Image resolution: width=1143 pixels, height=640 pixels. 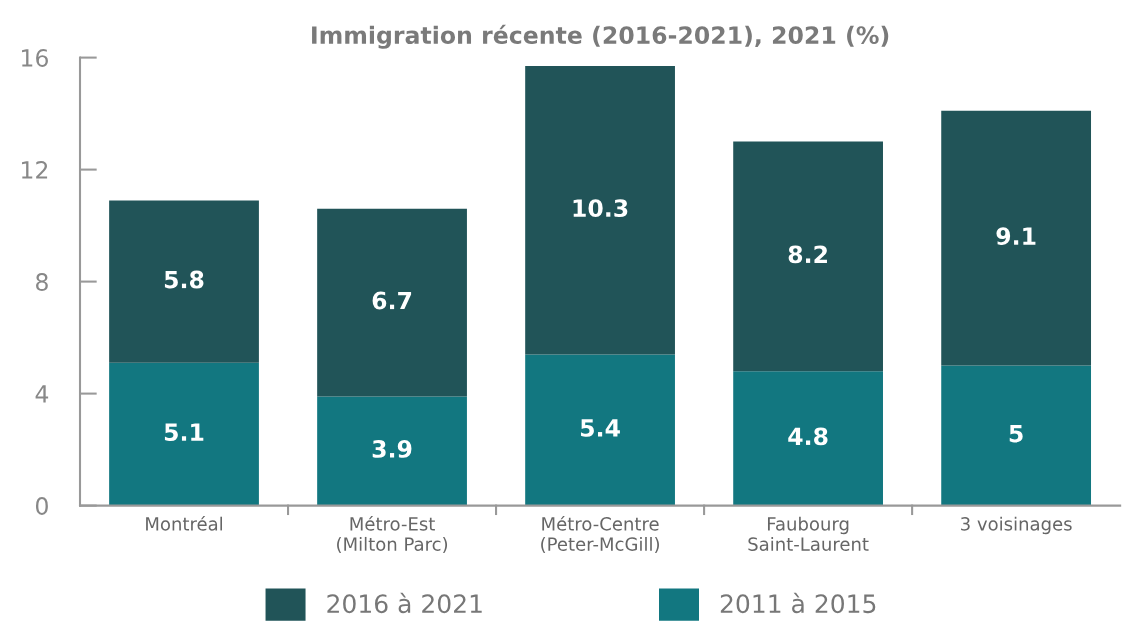 I want to click on data-label: 3.9, so click(x=392, y=448).